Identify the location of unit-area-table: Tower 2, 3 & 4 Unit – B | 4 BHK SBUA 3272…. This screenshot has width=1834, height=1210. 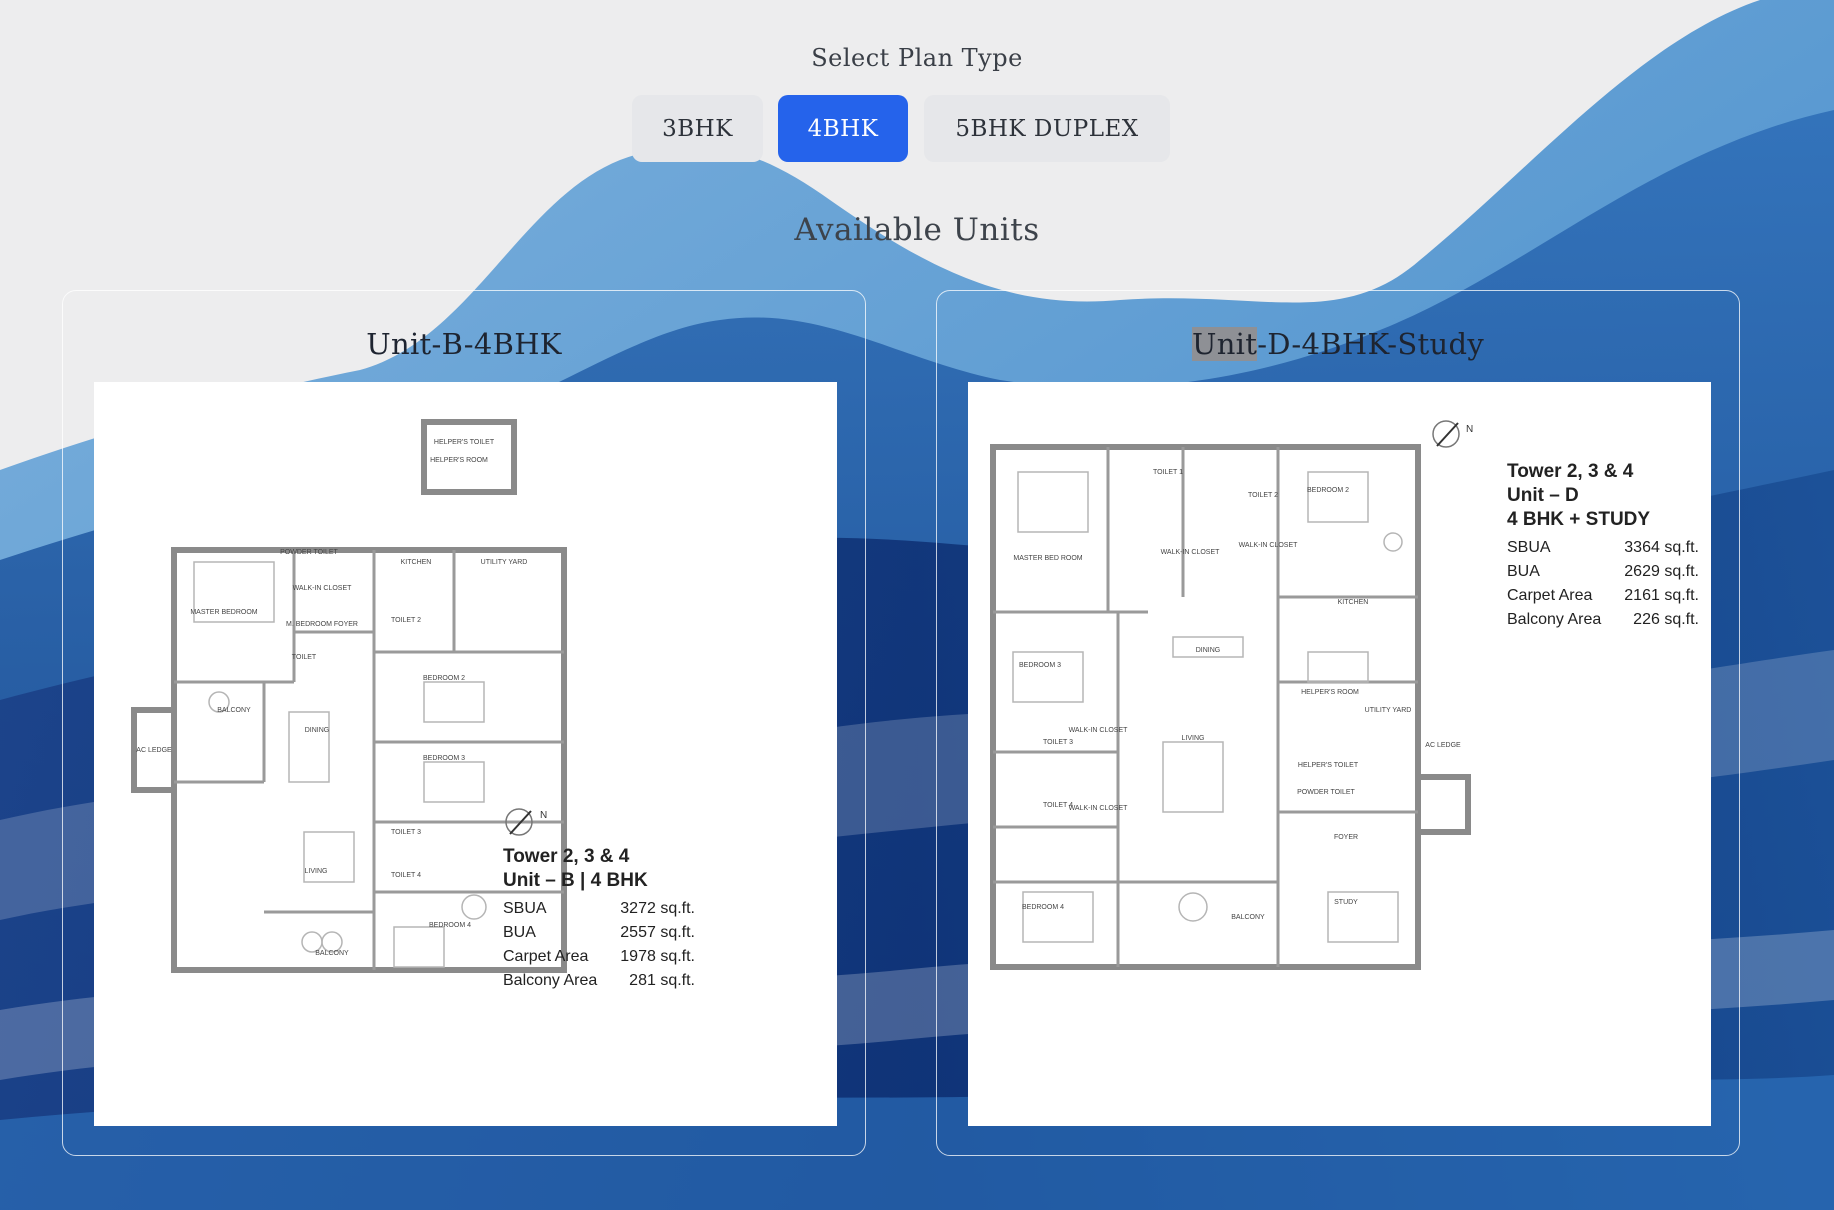
(599, 919).